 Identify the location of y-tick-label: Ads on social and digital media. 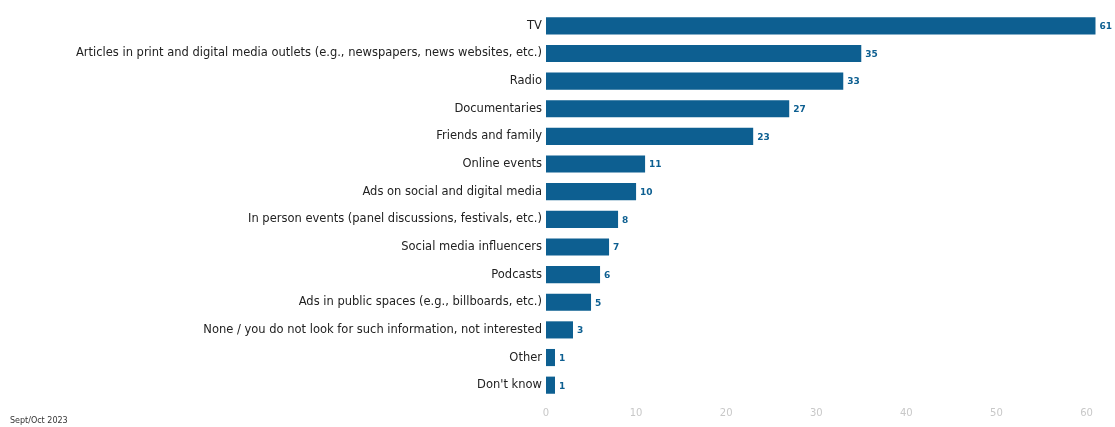
(452, 190).